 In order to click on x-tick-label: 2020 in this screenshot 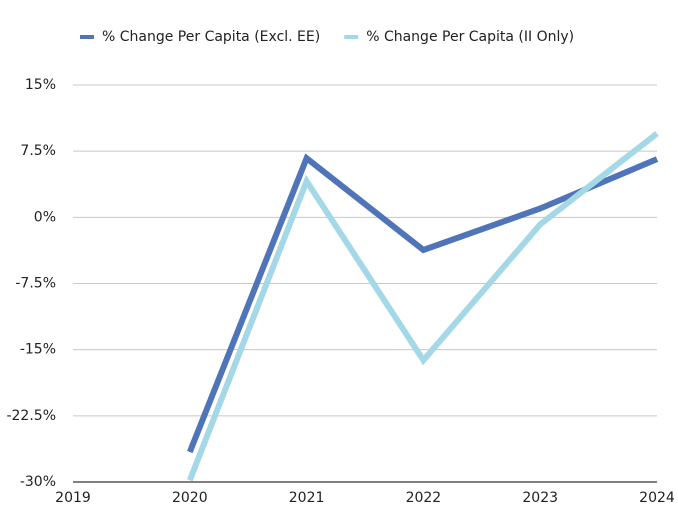, I will do `click(190, 498)`.